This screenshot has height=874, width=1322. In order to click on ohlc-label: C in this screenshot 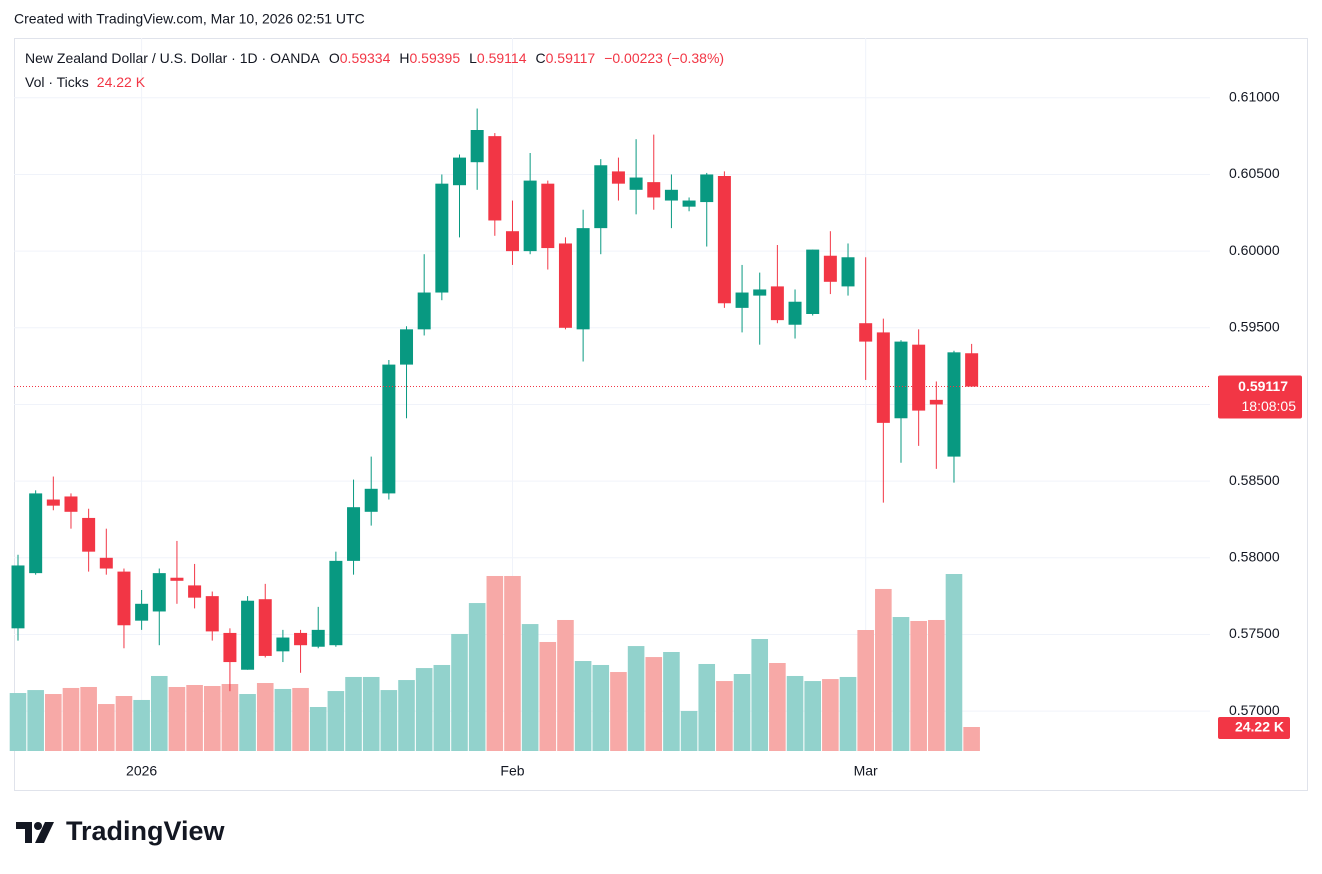, I will do `click(540, 58)`.